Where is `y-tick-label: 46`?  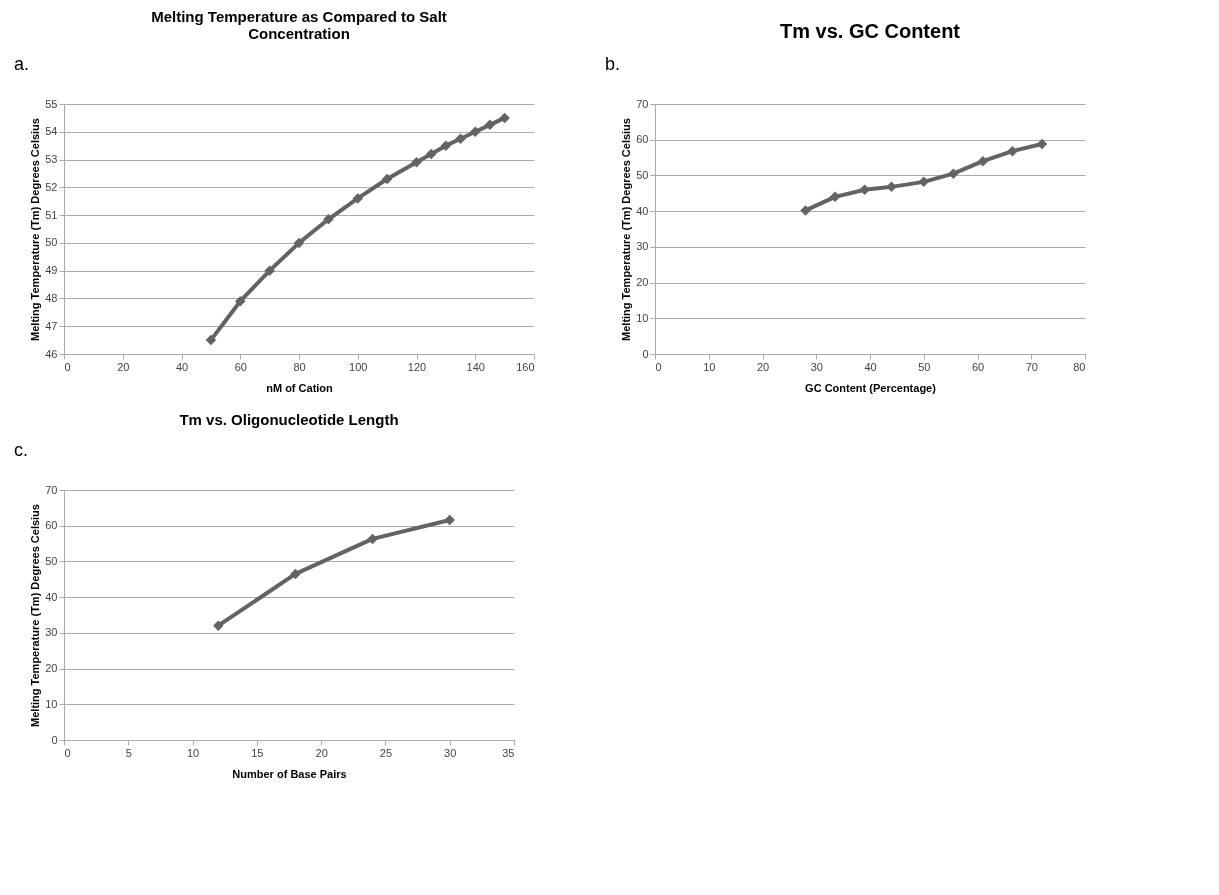 y-tick-label: 46 is located at coordinates (51, 353).